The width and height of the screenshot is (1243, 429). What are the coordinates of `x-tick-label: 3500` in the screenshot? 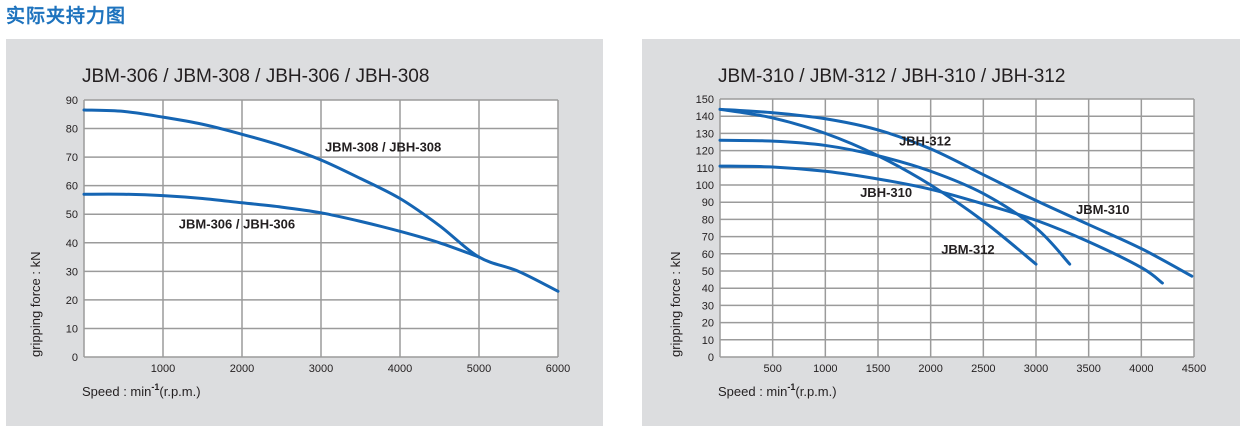 It's located at (1088, 369).